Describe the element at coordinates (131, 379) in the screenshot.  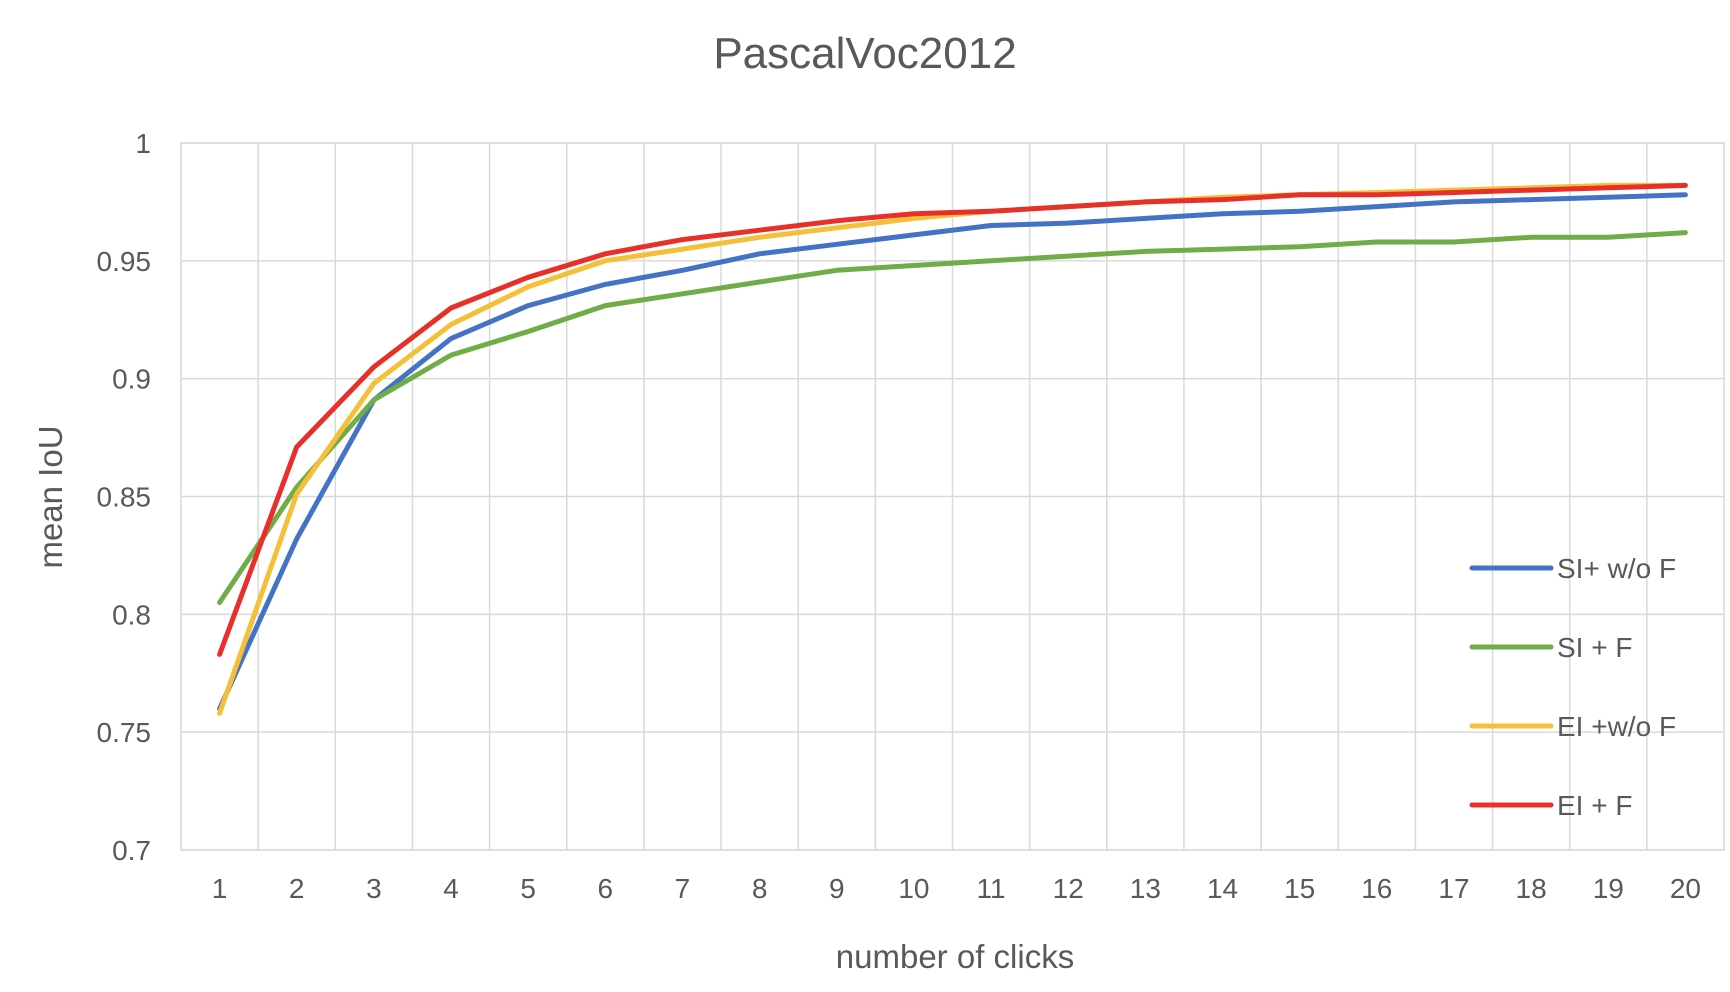
I see `y-tick-label: 0.9` at that location.